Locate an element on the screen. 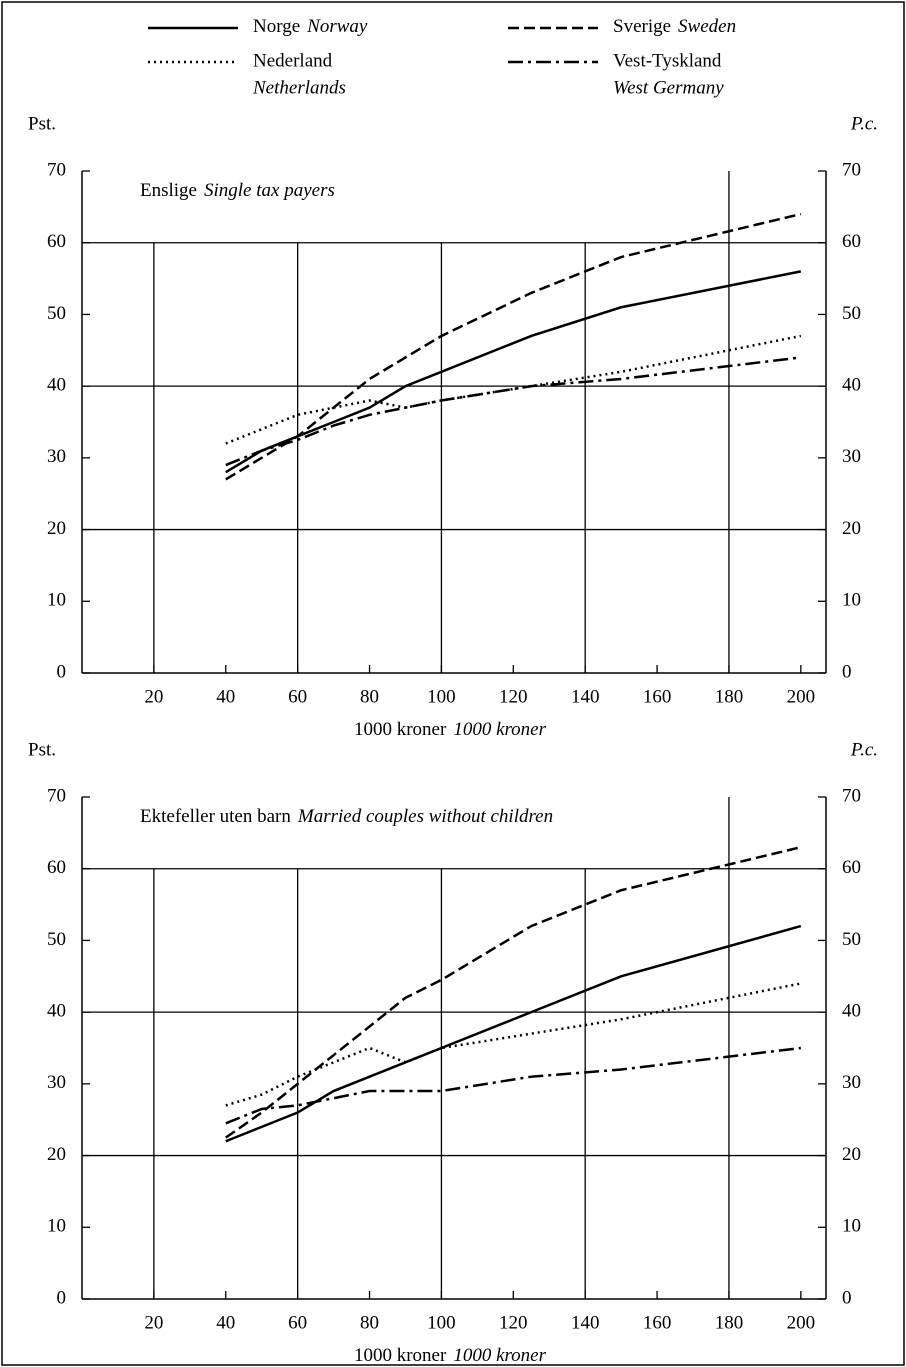 This screenshot has width=906, height=1367. chart-title-en: Single tax payers is located at coordinates (269, 190).